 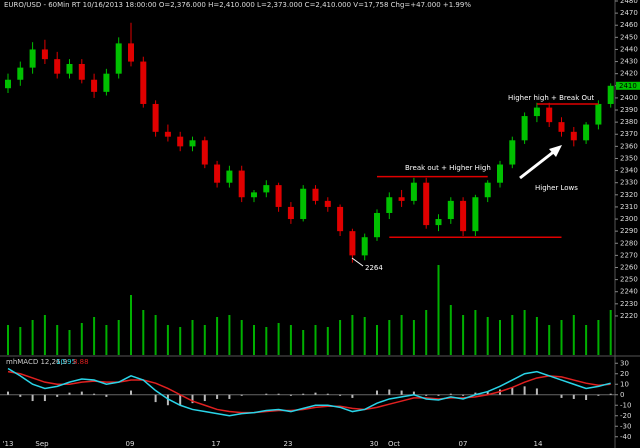 I want to click on y-tick-label: -40, so click(x=625, y=437).